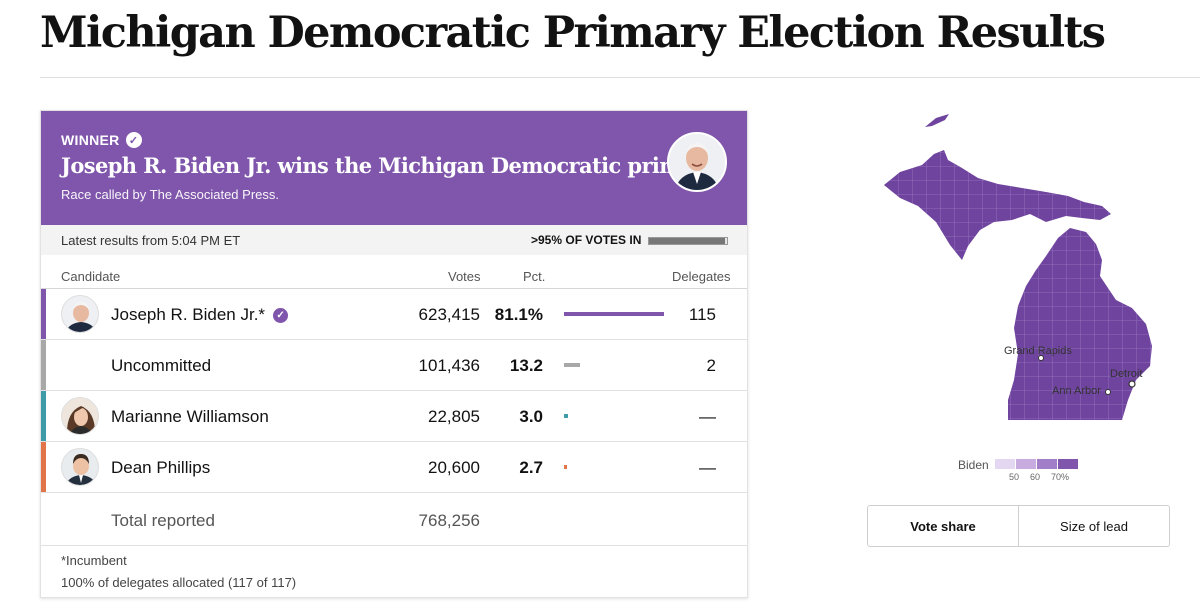  I want to click on candidate-votes: 623,415, so click(449, 314).